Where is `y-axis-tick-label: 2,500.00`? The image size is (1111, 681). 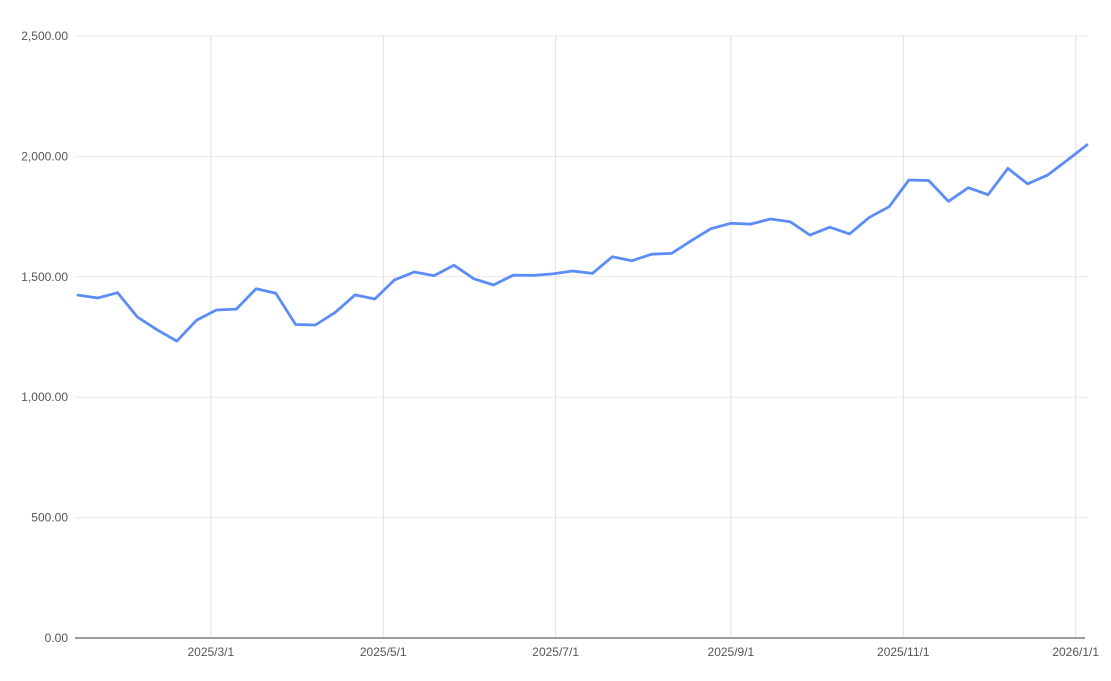 y-axis-tick-label: 2,500.00 is located at coordinates (44, 36).